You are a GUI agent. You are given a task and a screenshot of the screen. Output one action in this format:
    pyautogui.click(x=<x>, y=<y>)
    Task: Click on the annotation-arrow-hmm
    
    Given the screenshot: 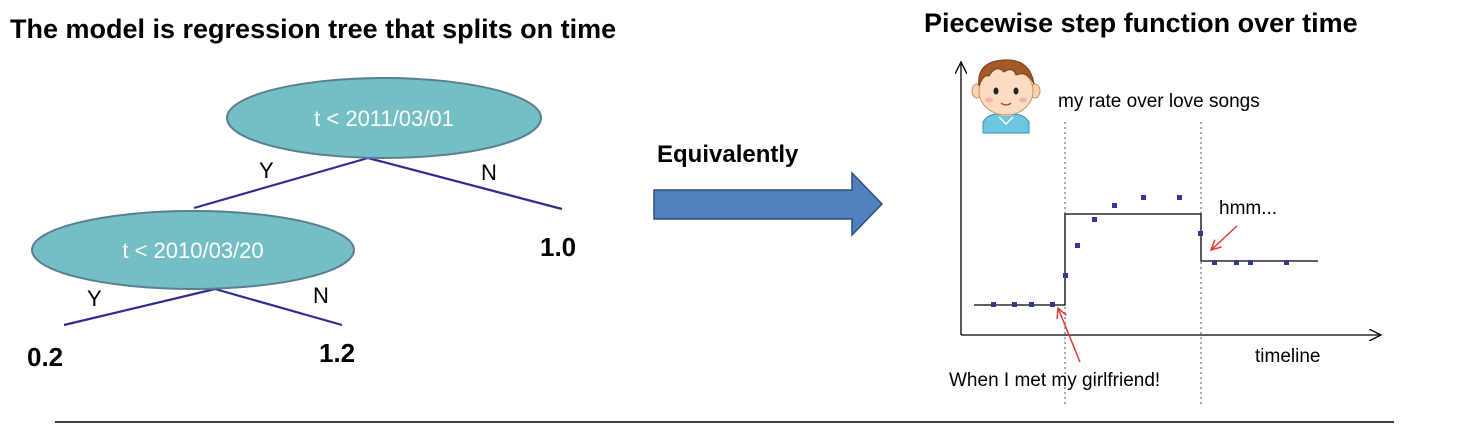 What is the action you would take?
    pyautogui.click(x=1224, y=237)
    